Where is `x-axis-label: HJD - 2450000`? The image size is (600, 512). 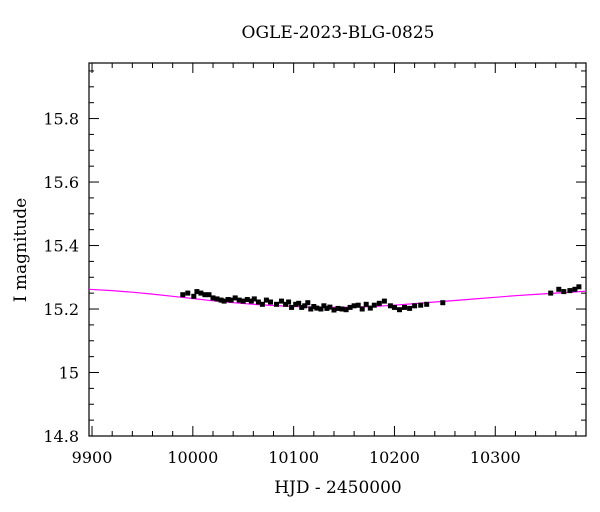
x-axis-label: HJD - 2450000 is located at coordinates (338, 488).